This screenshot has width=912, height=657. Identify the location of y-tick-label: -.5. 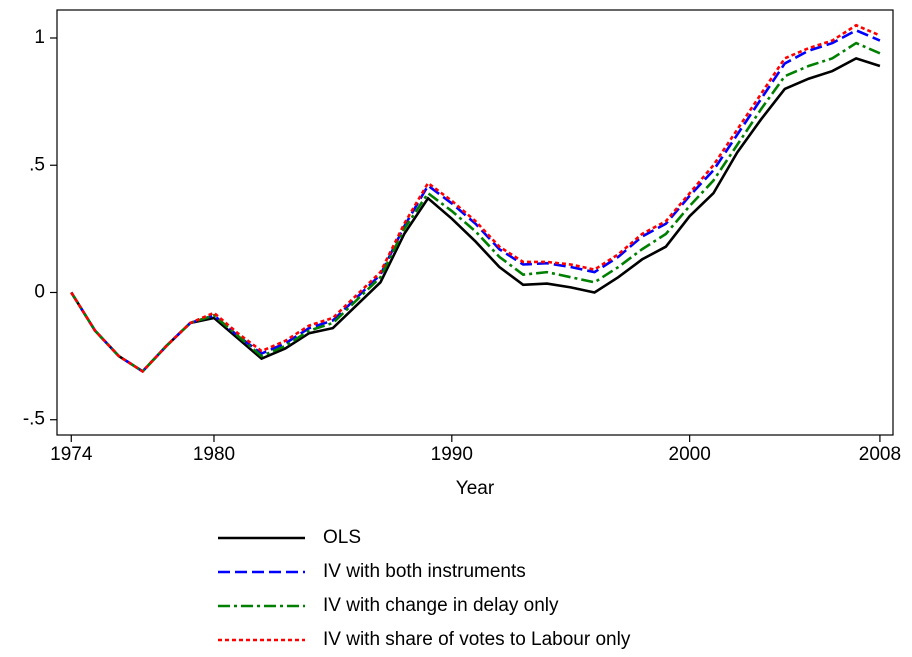
(34, 419).